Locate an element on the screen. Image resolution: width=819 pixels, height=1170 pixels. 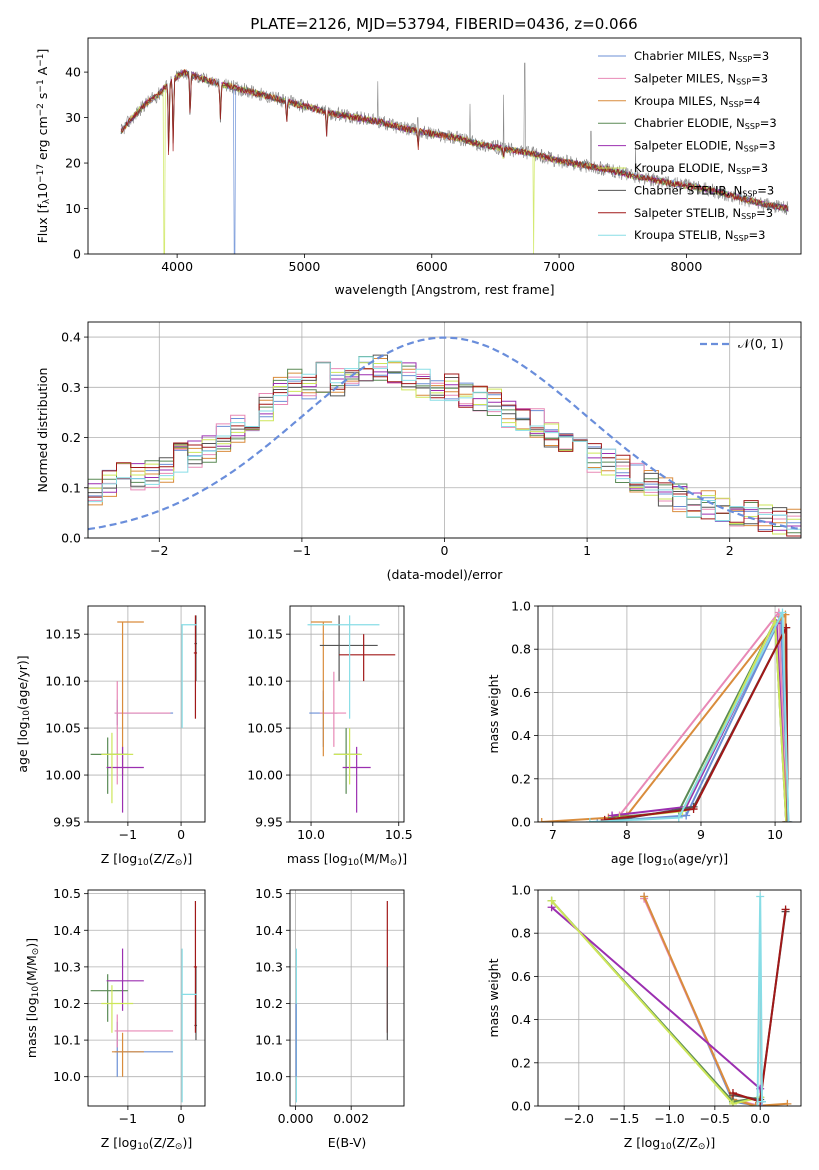
age-vs-Z-ytick-label-3: 10.10 is located at coordinates (63, 681).